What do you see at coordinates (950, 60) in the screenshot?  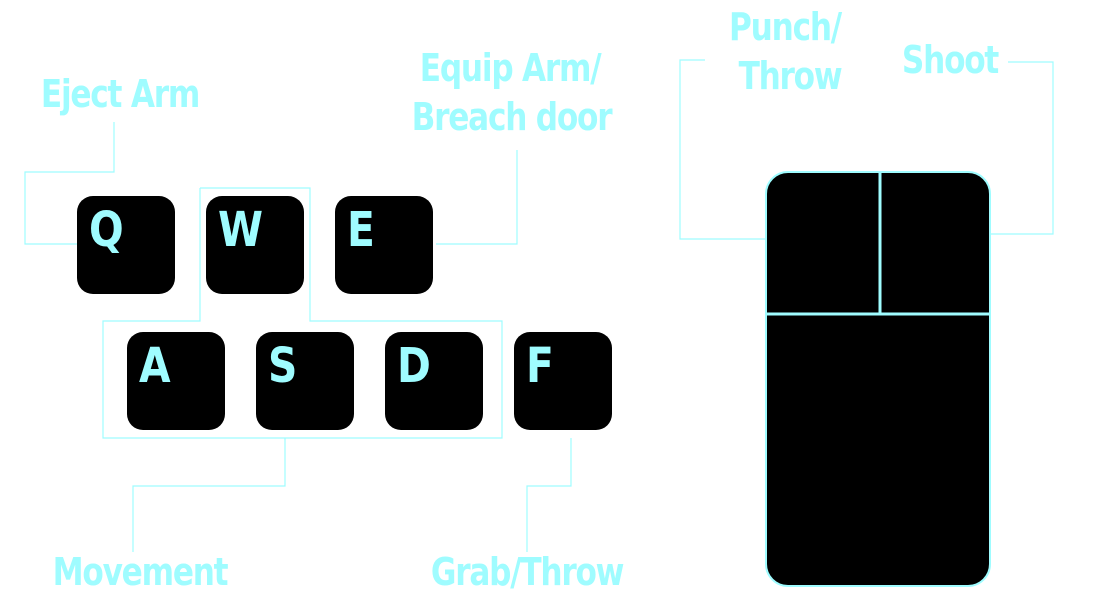 I see `shoot-label: Shoot` at bounding box center [950, 60].